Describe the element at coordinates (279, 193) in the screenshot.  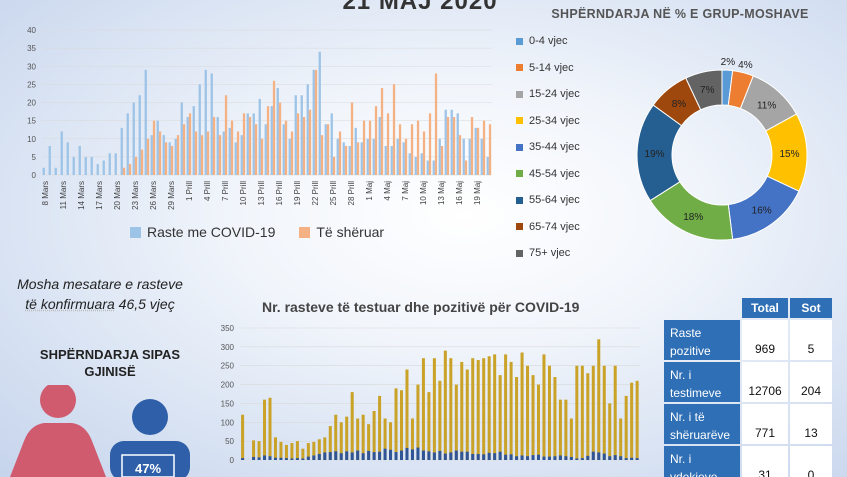
I see `x-tick-label: 16 Prill` at that location.